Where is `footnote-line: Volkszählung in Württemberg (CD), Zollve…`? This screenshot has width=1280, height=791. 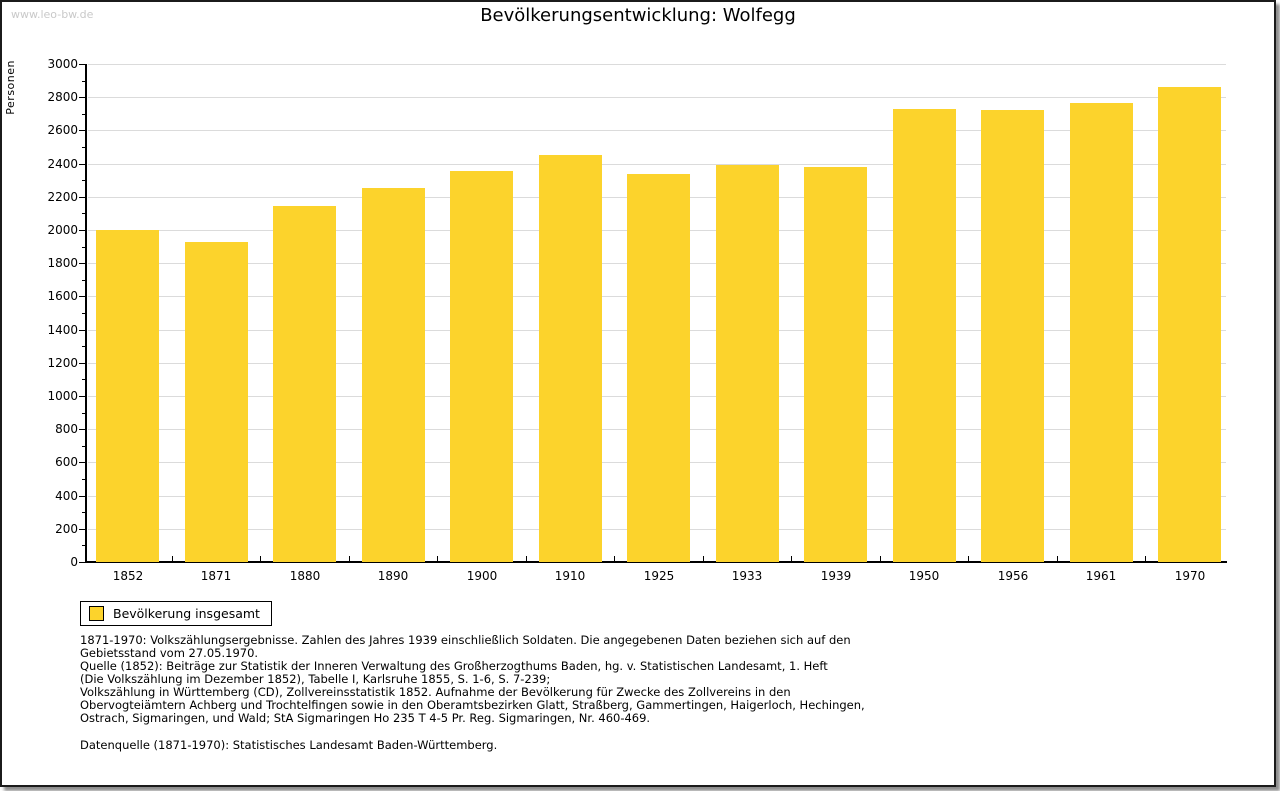
footnote-line: Volkszählung in Württemberg (CD), Zollve… is located at coordinates (435, 692).